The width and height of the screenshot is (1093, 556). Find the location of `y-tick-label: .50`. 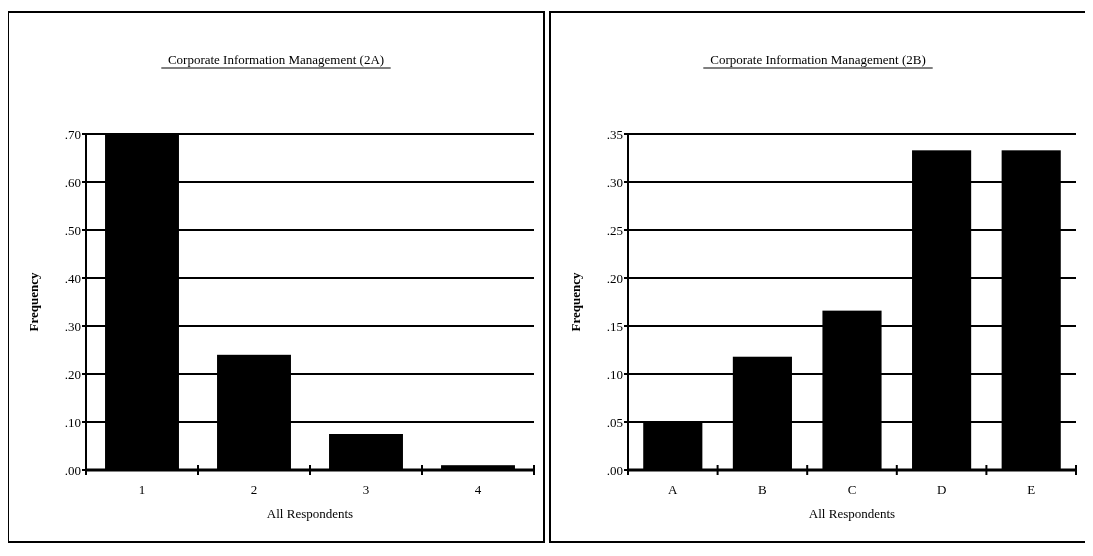

y-tick-label: .50 is located at coordinates (72, 230).